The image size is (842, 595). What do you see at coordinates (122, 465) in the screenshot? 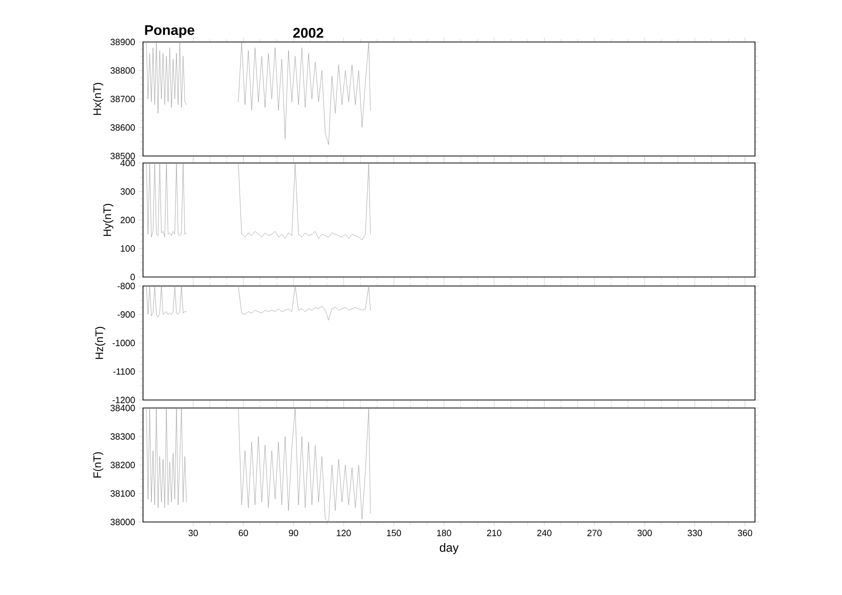
I see `y-tick-label: 38200` at bounding box center [122, 465].